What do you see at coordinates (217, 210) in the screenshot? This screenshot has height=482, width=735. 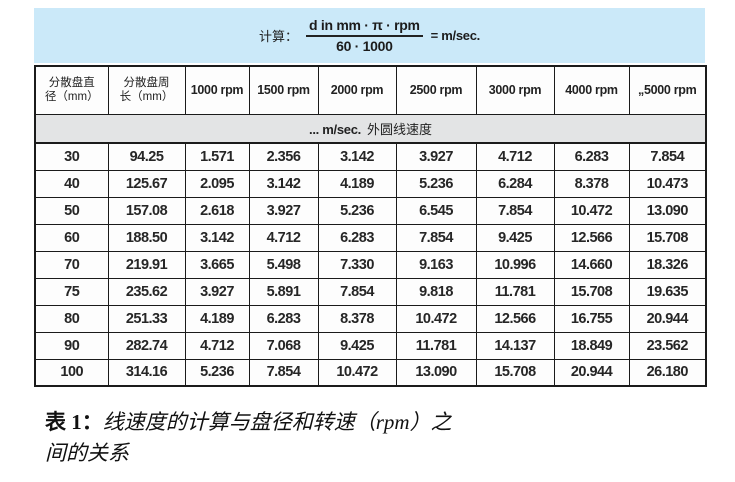 I see `cell: 2.618` at bounding box center [217, 210].